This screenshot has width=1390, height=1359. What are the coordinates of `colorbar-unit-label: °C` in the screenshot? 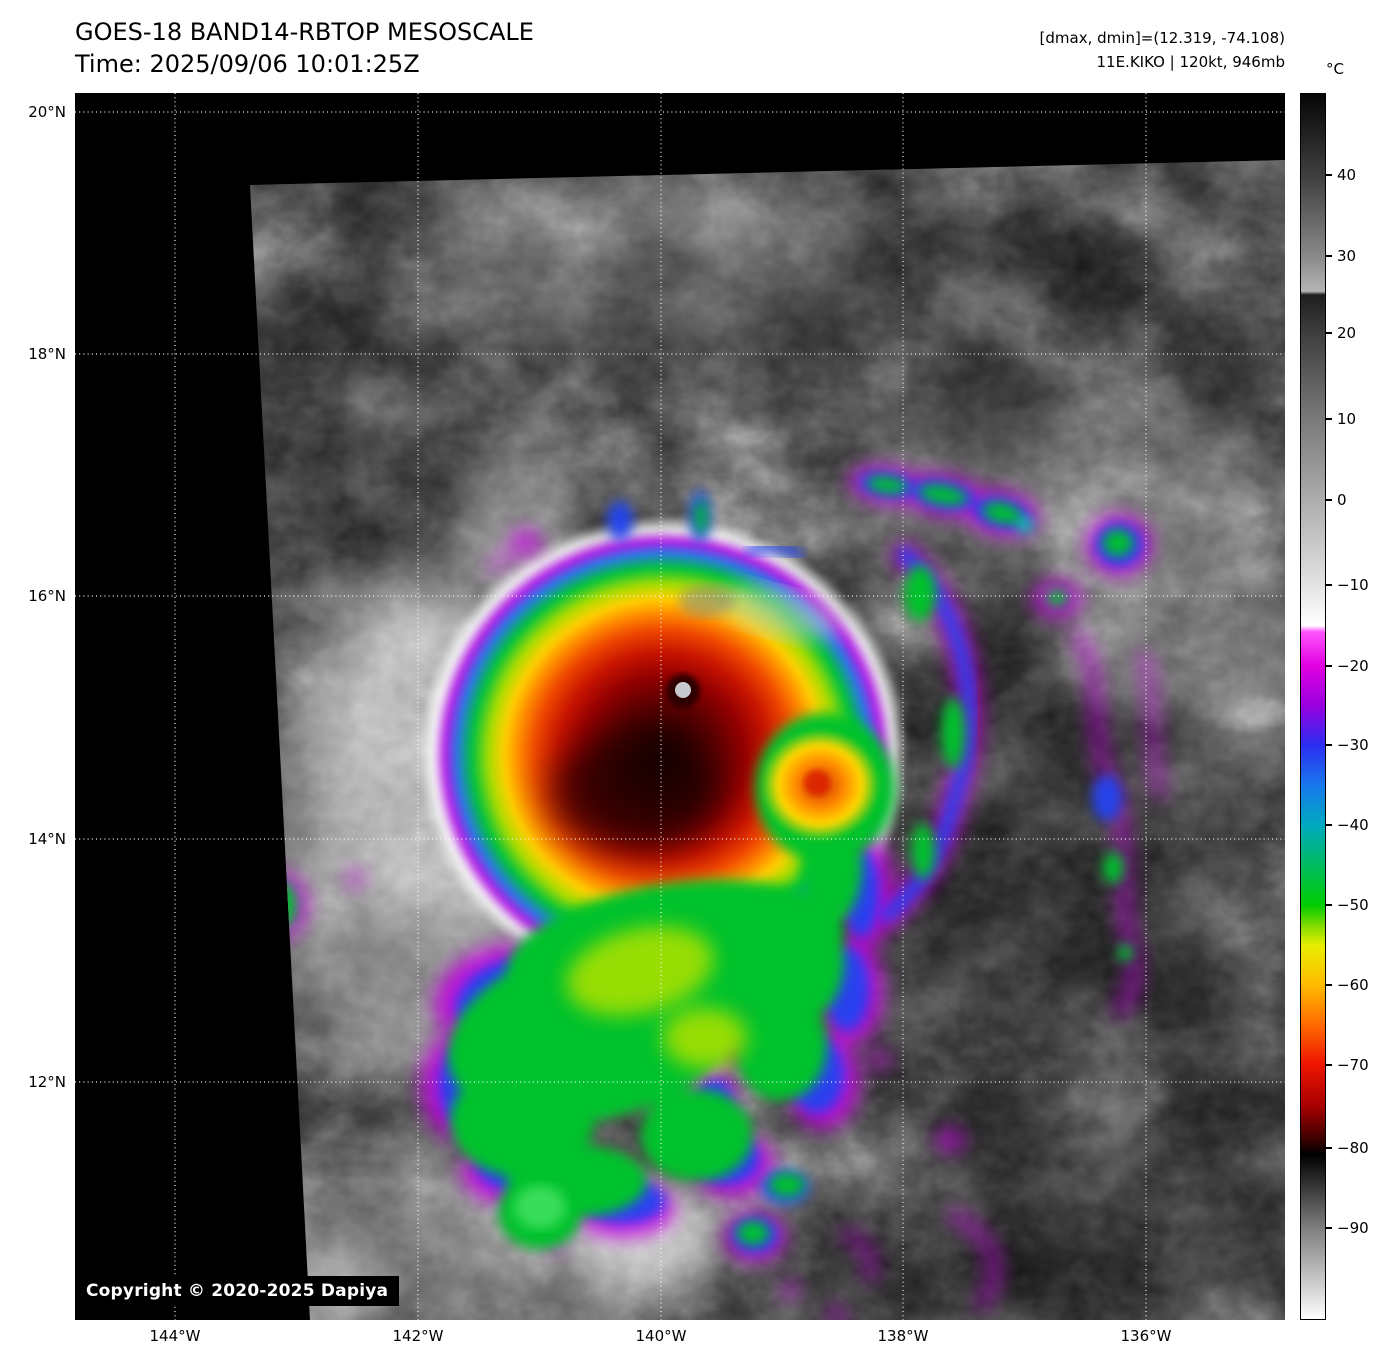 It's located at (1335, 69).